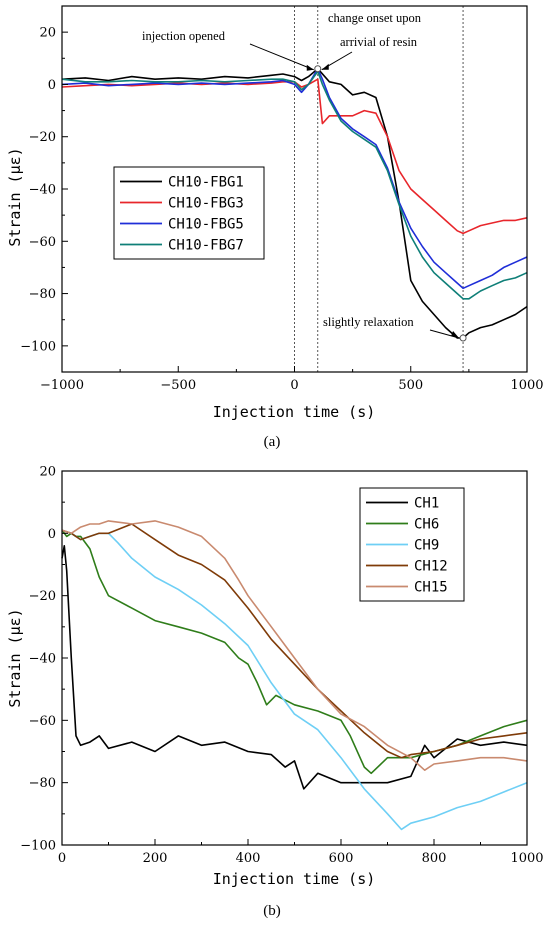 The width and height of the screenshot is (550, 931). Describe the element at coordinates (426, 546) in the screenshot. I see `legend-label: CH9` at that location.